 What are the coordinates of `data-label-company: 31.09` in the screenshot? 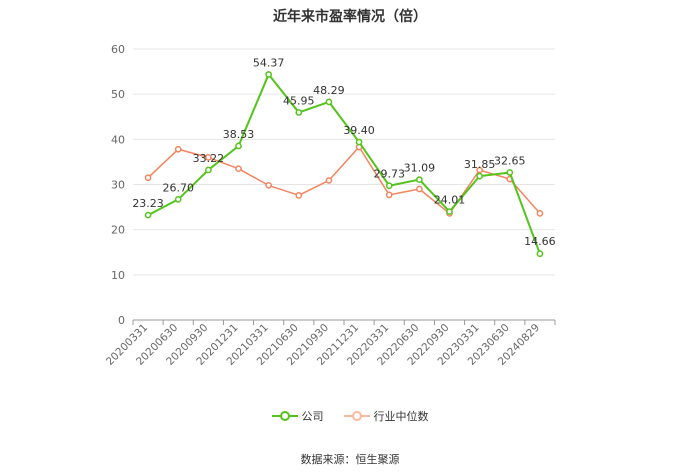 It's located at (420, 168).